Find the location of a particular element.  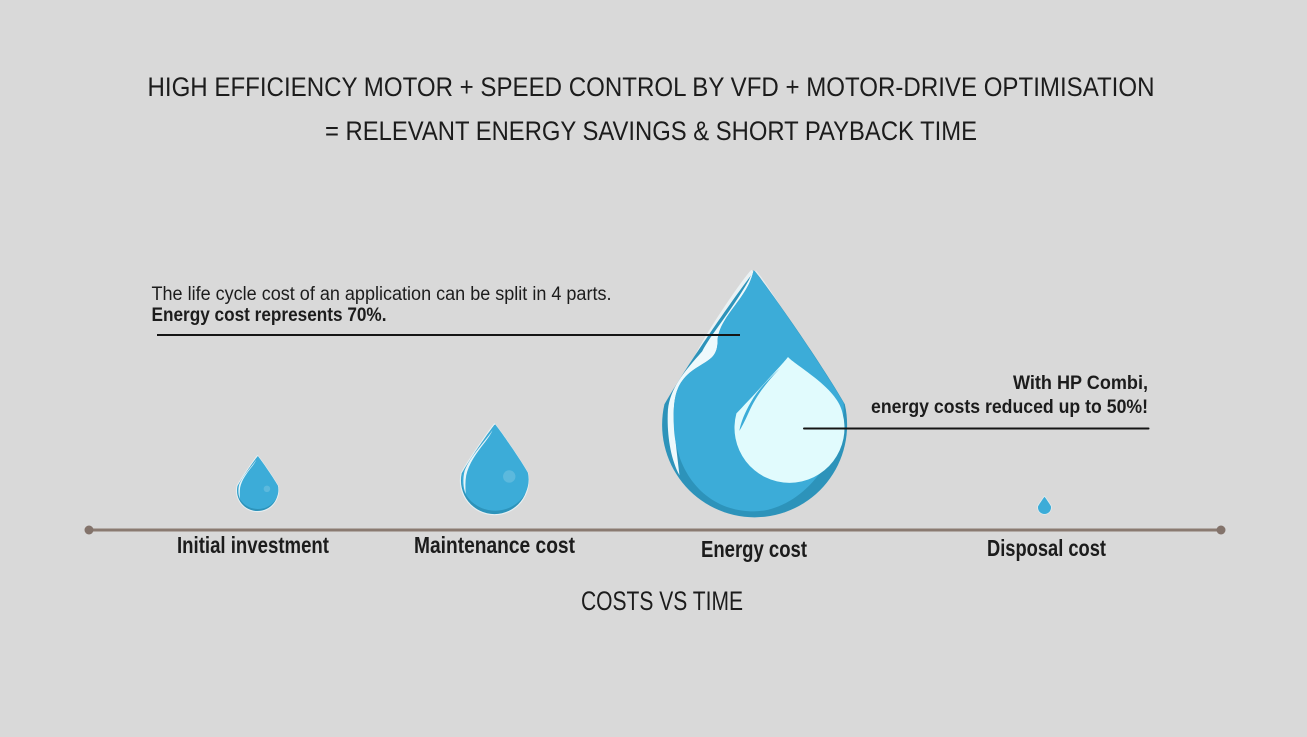

svg-text: COSTS VS TIME is located at coordinates (662, 601).